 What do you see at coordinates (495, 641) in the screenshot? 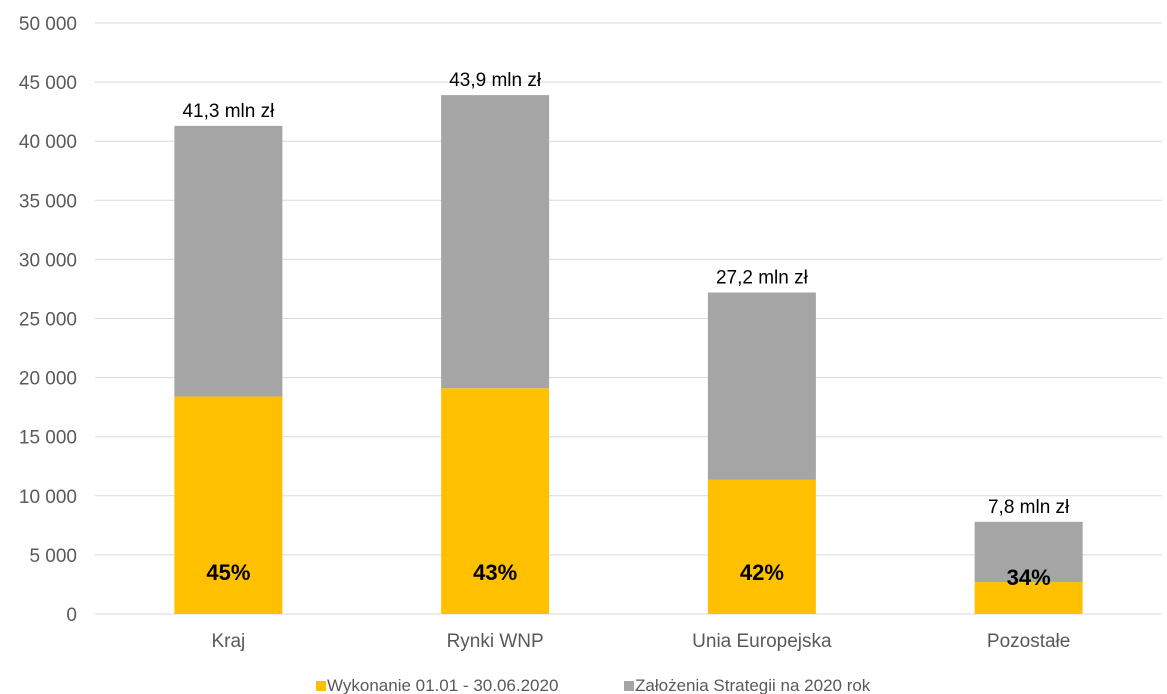
I see `category-label: Rynki WNP` at bounding box center [495, 641].